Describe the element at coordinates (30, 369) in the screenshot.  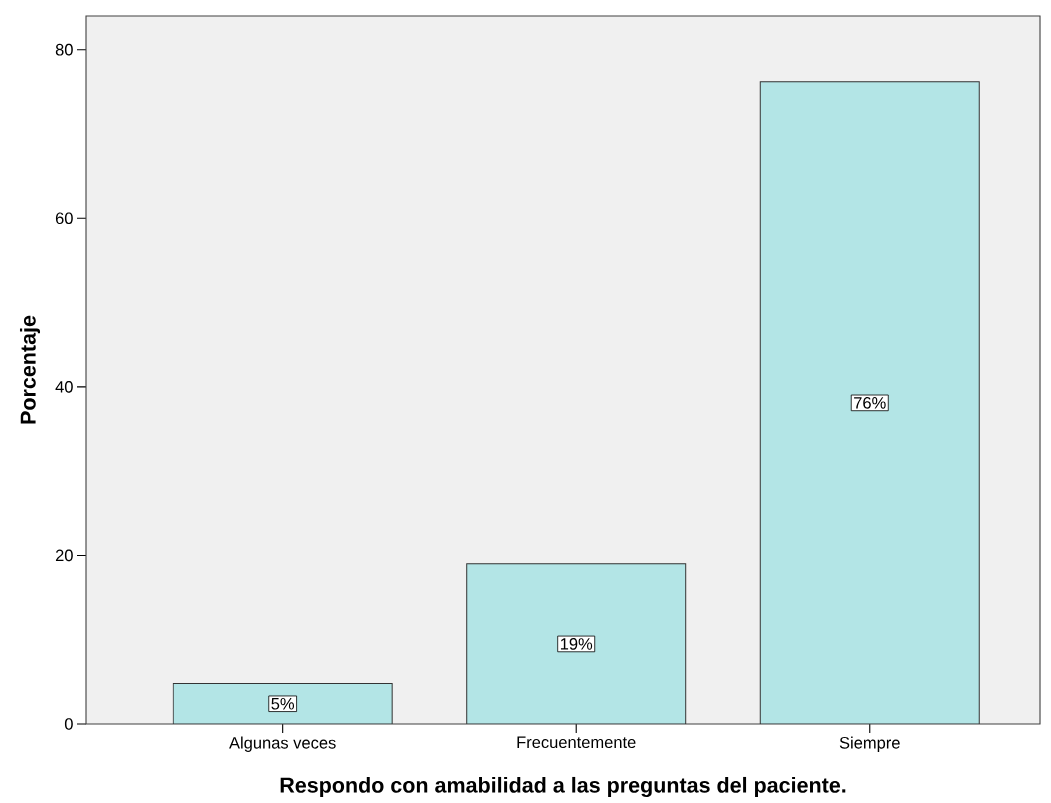
I see `y-axis-title: Porcentaje` at that location.